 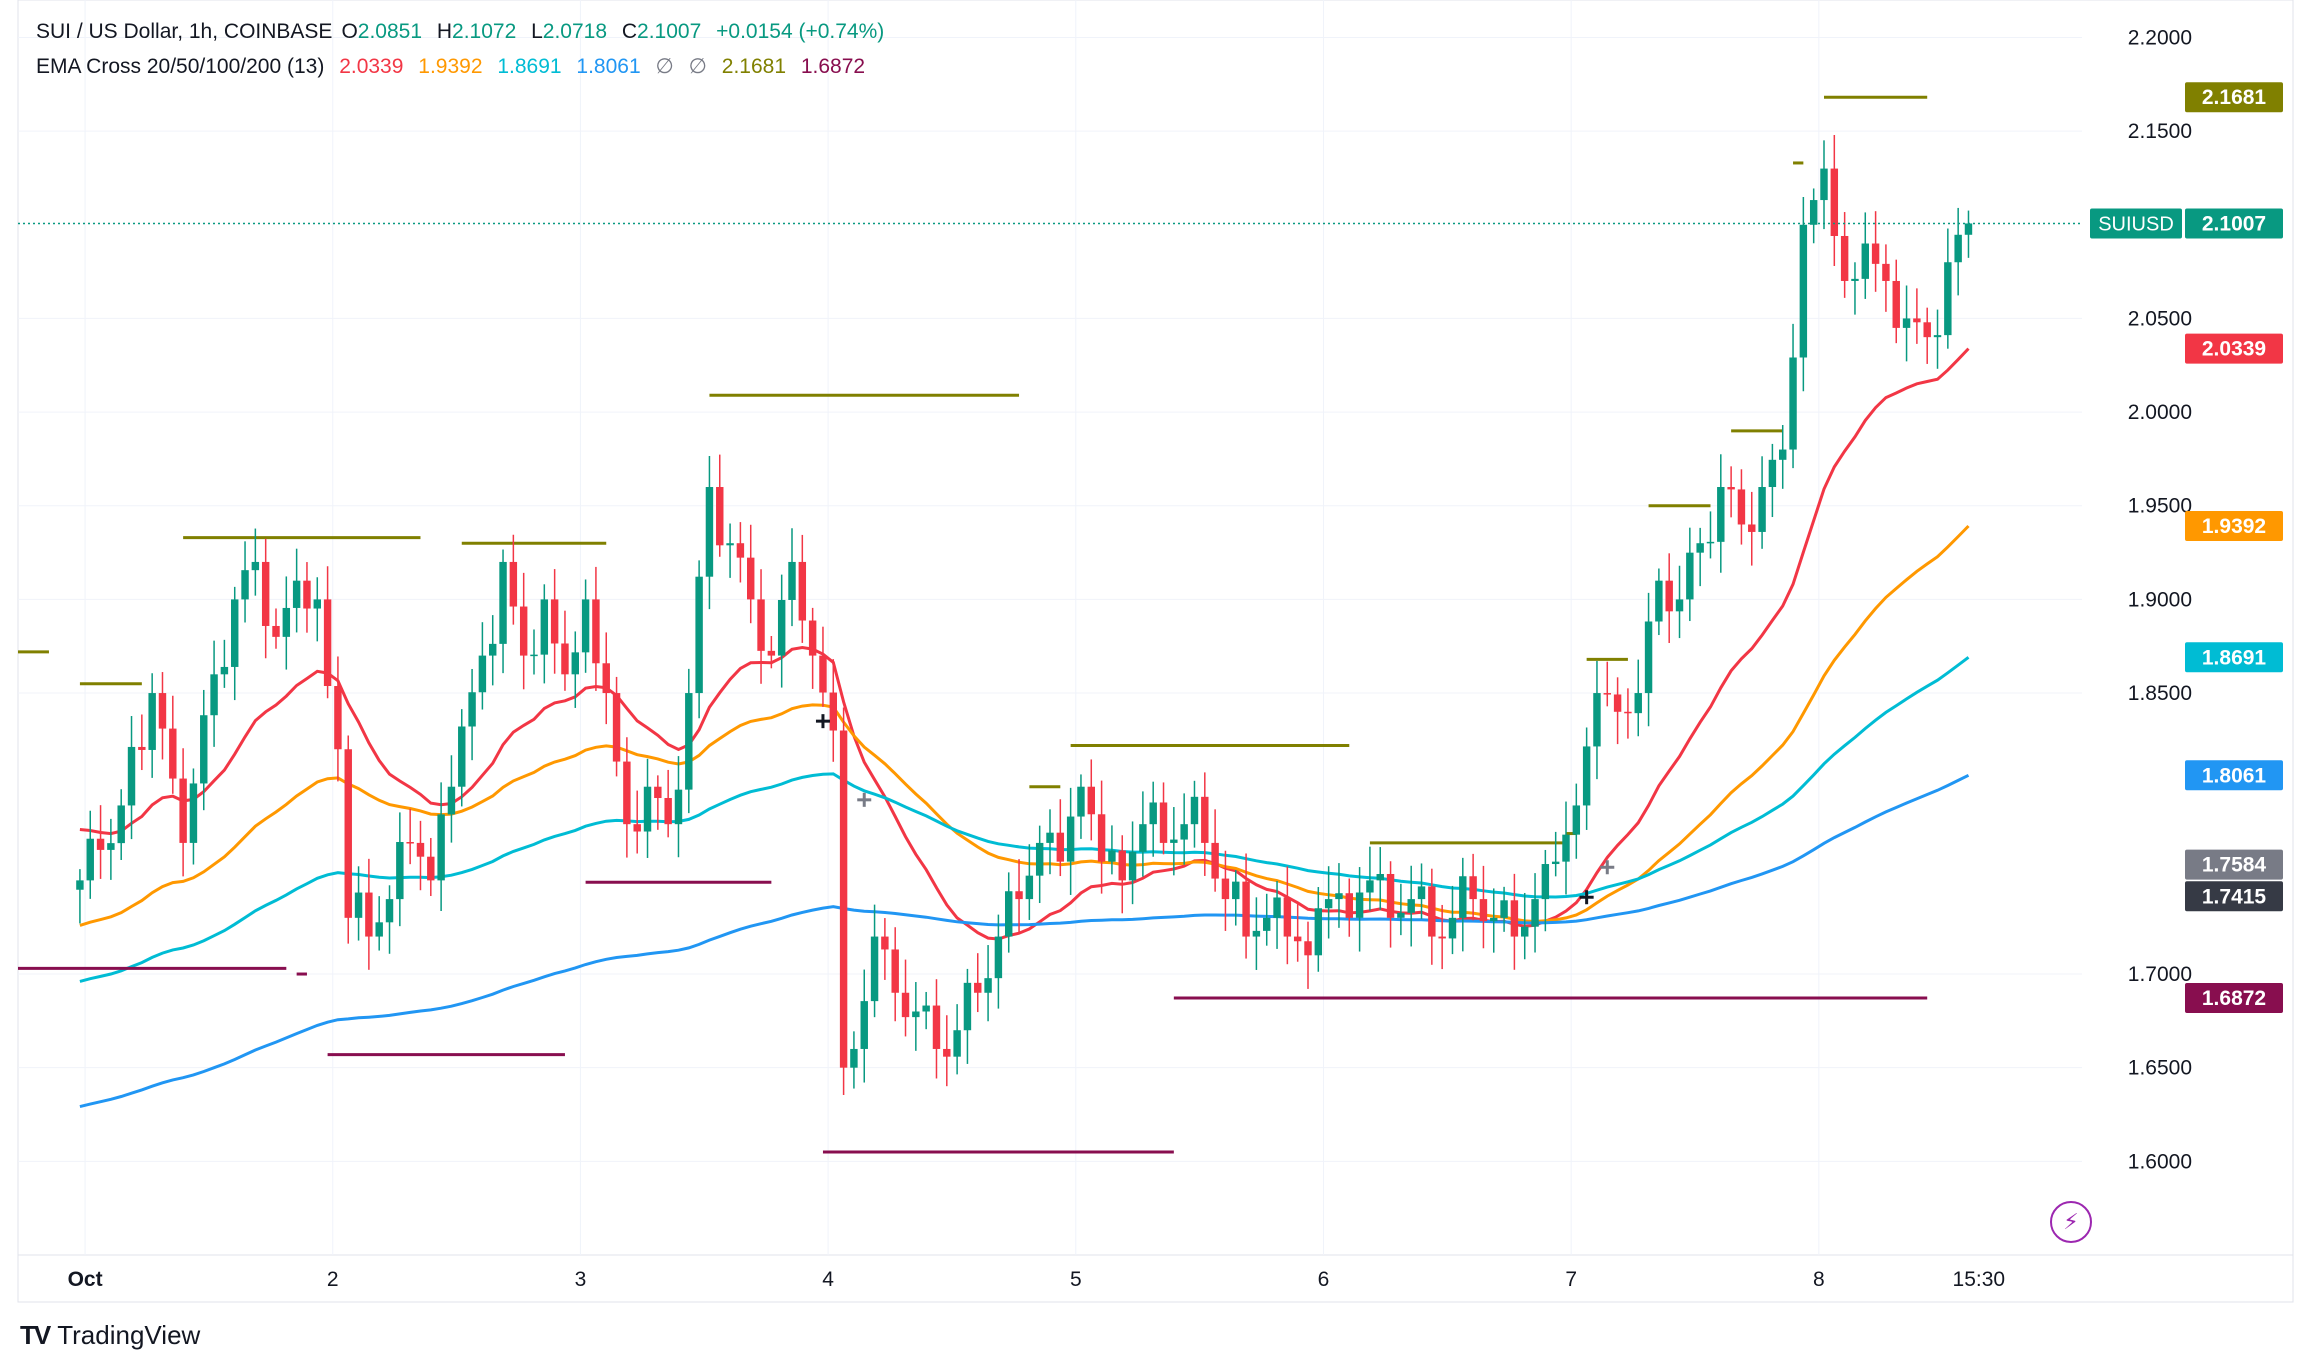 What do you see at coordinates (129, 1335) in the screenshot?
I see `brand-text: TradingView` at bounding box center [129, 1335].